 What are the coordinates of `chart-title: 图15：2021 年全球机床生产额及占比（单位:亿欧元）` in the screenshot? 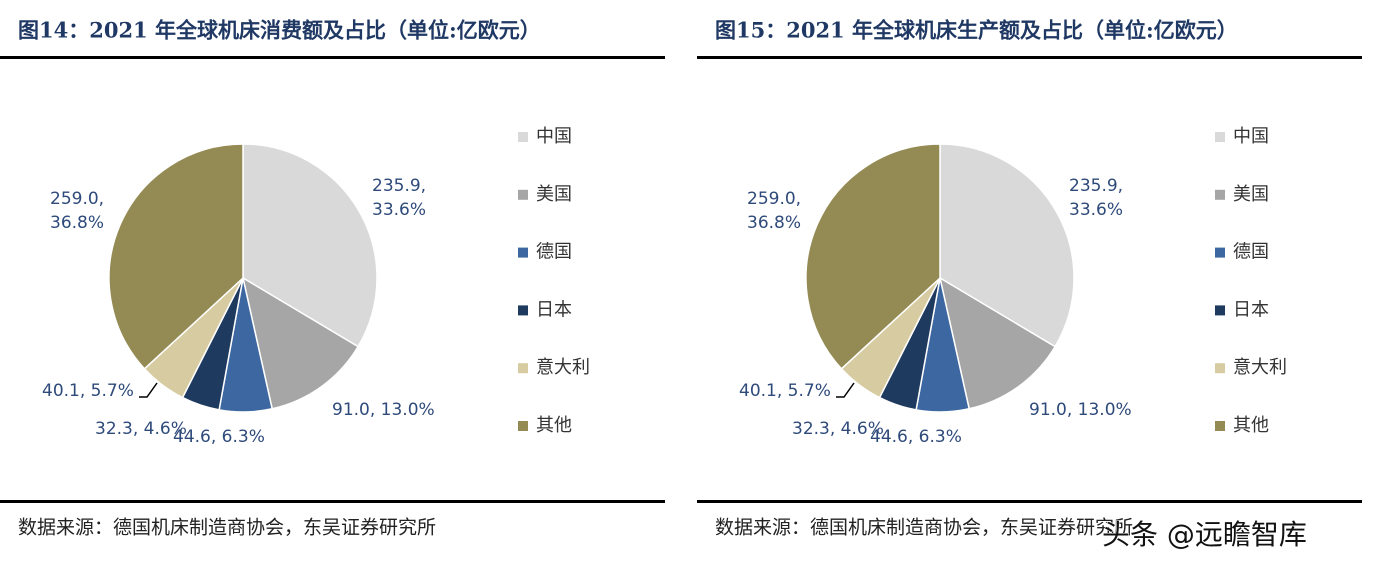 It's located at (976, 30).